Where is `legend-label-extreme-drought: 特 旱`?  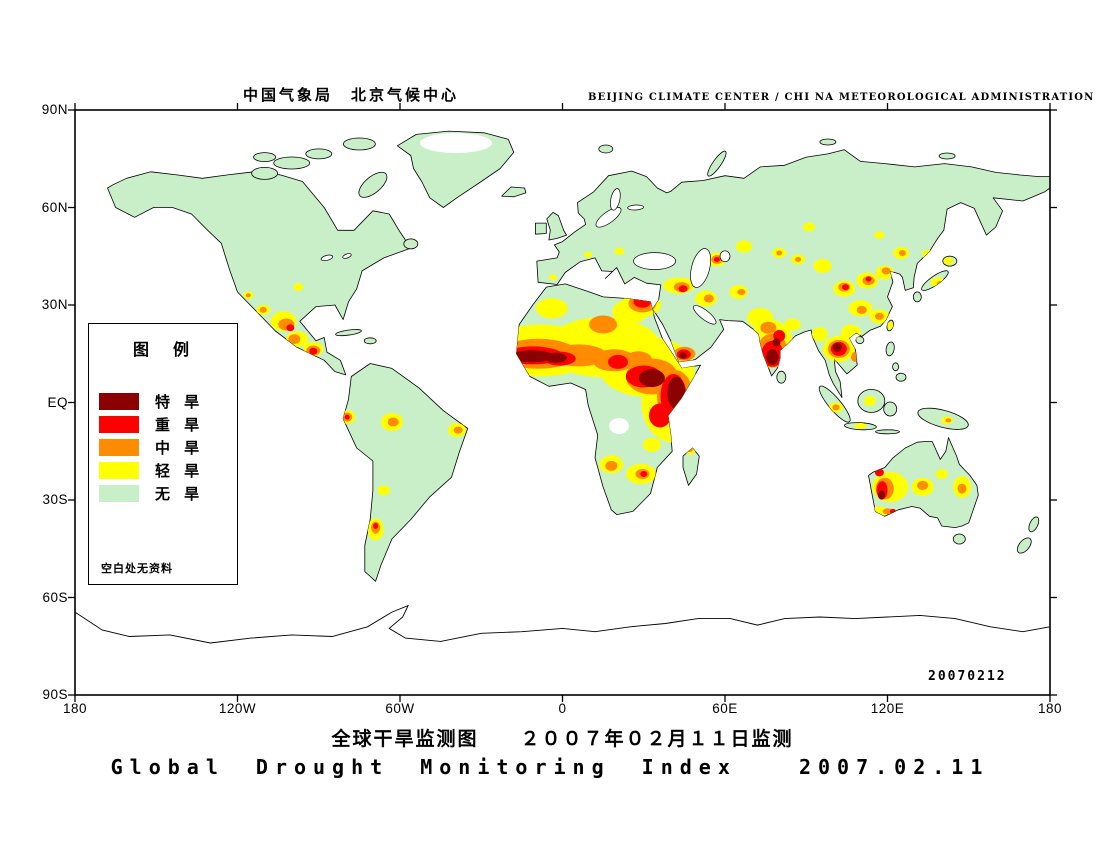 legend-label-extreme-drought: 特 旱 is located at coordinates (180, 402).